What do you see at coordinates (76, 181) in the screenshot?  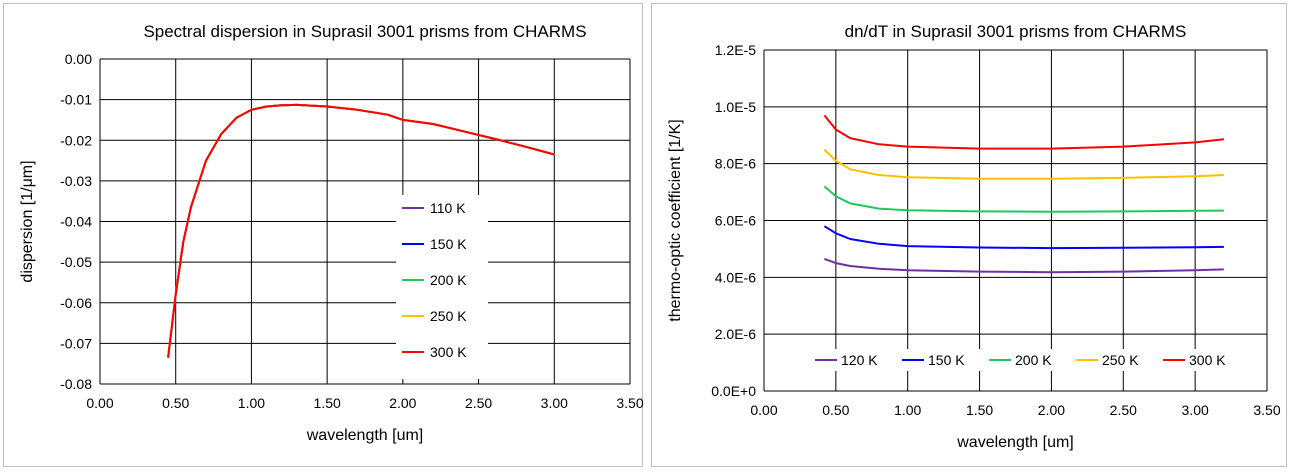 I see `y-tick-label: -0.03` at bounding box center [76, 181].